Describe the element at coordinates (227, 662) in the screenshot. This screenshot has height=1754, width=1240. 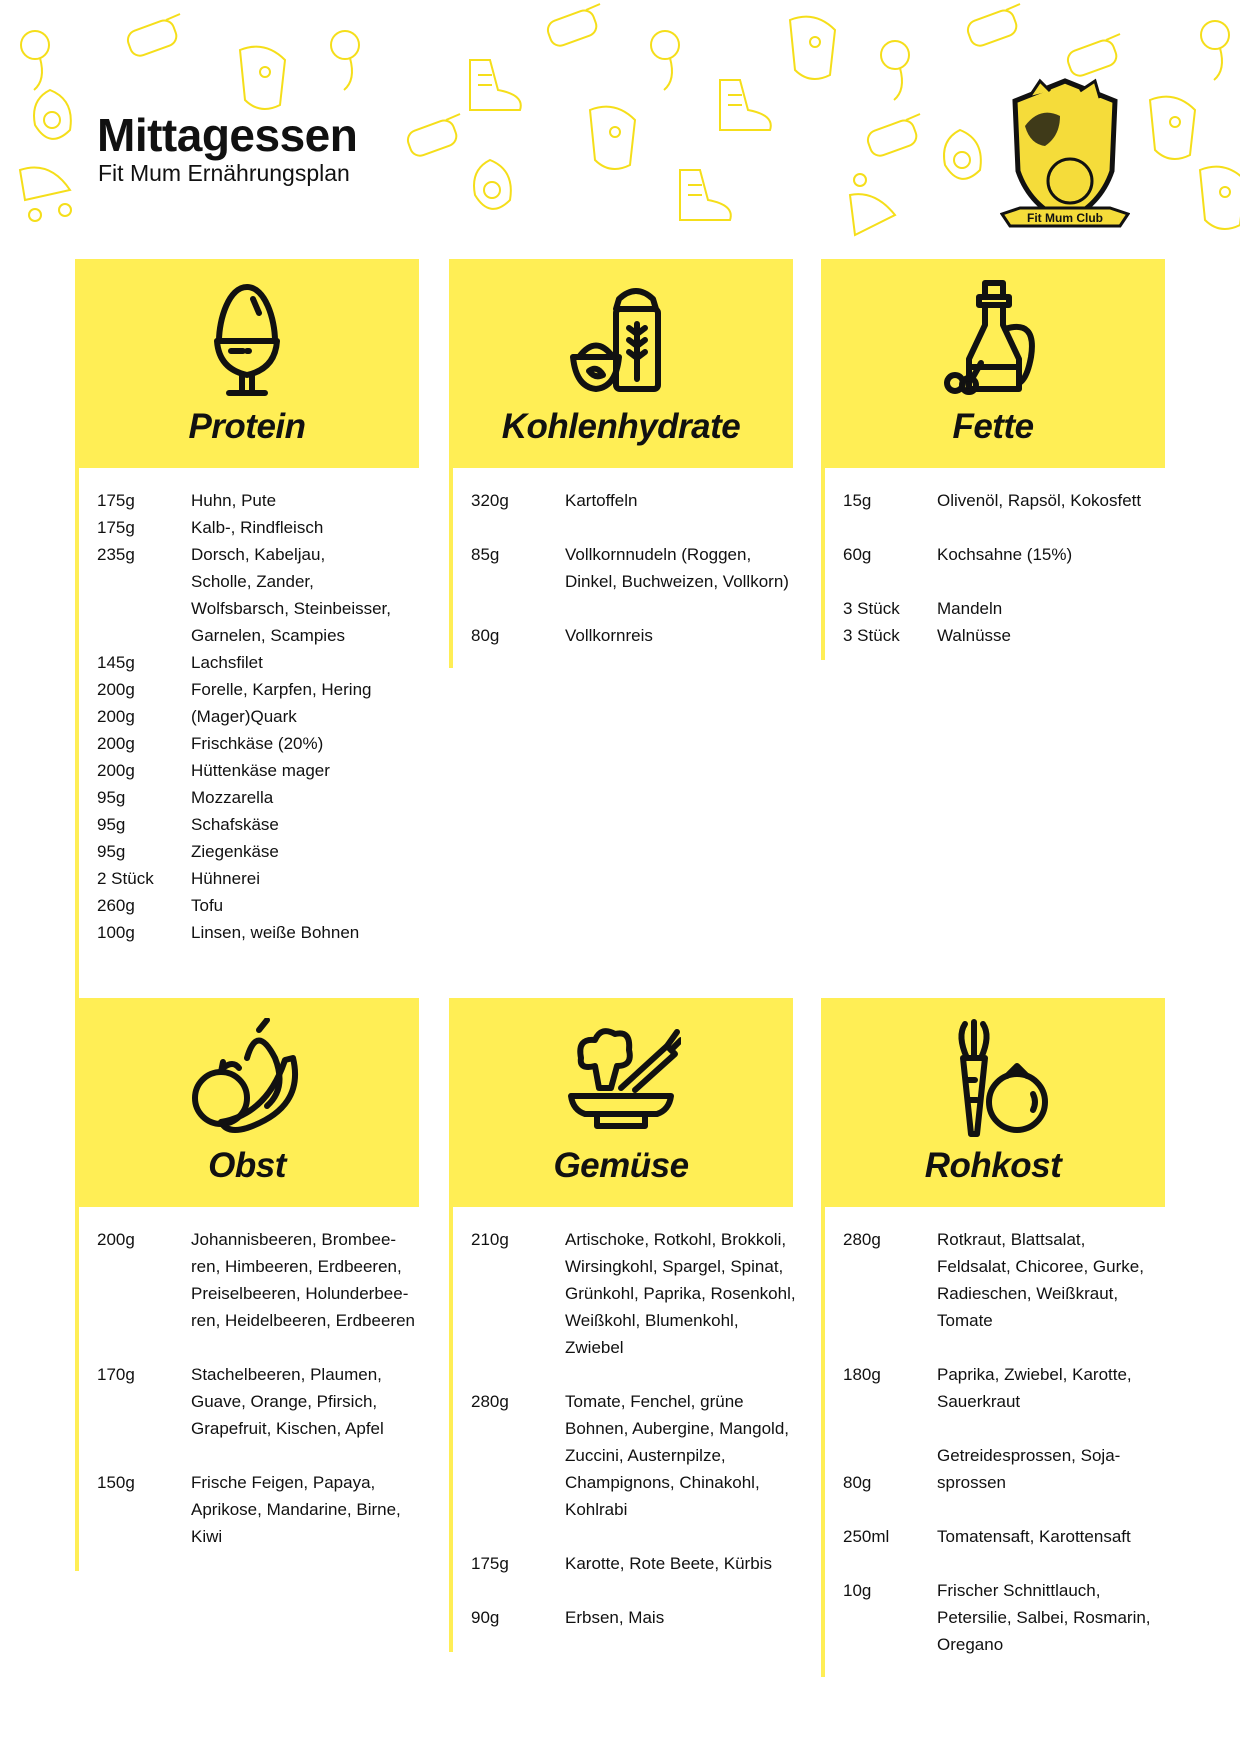
I see `food-items: Lachsfilet` at that location.